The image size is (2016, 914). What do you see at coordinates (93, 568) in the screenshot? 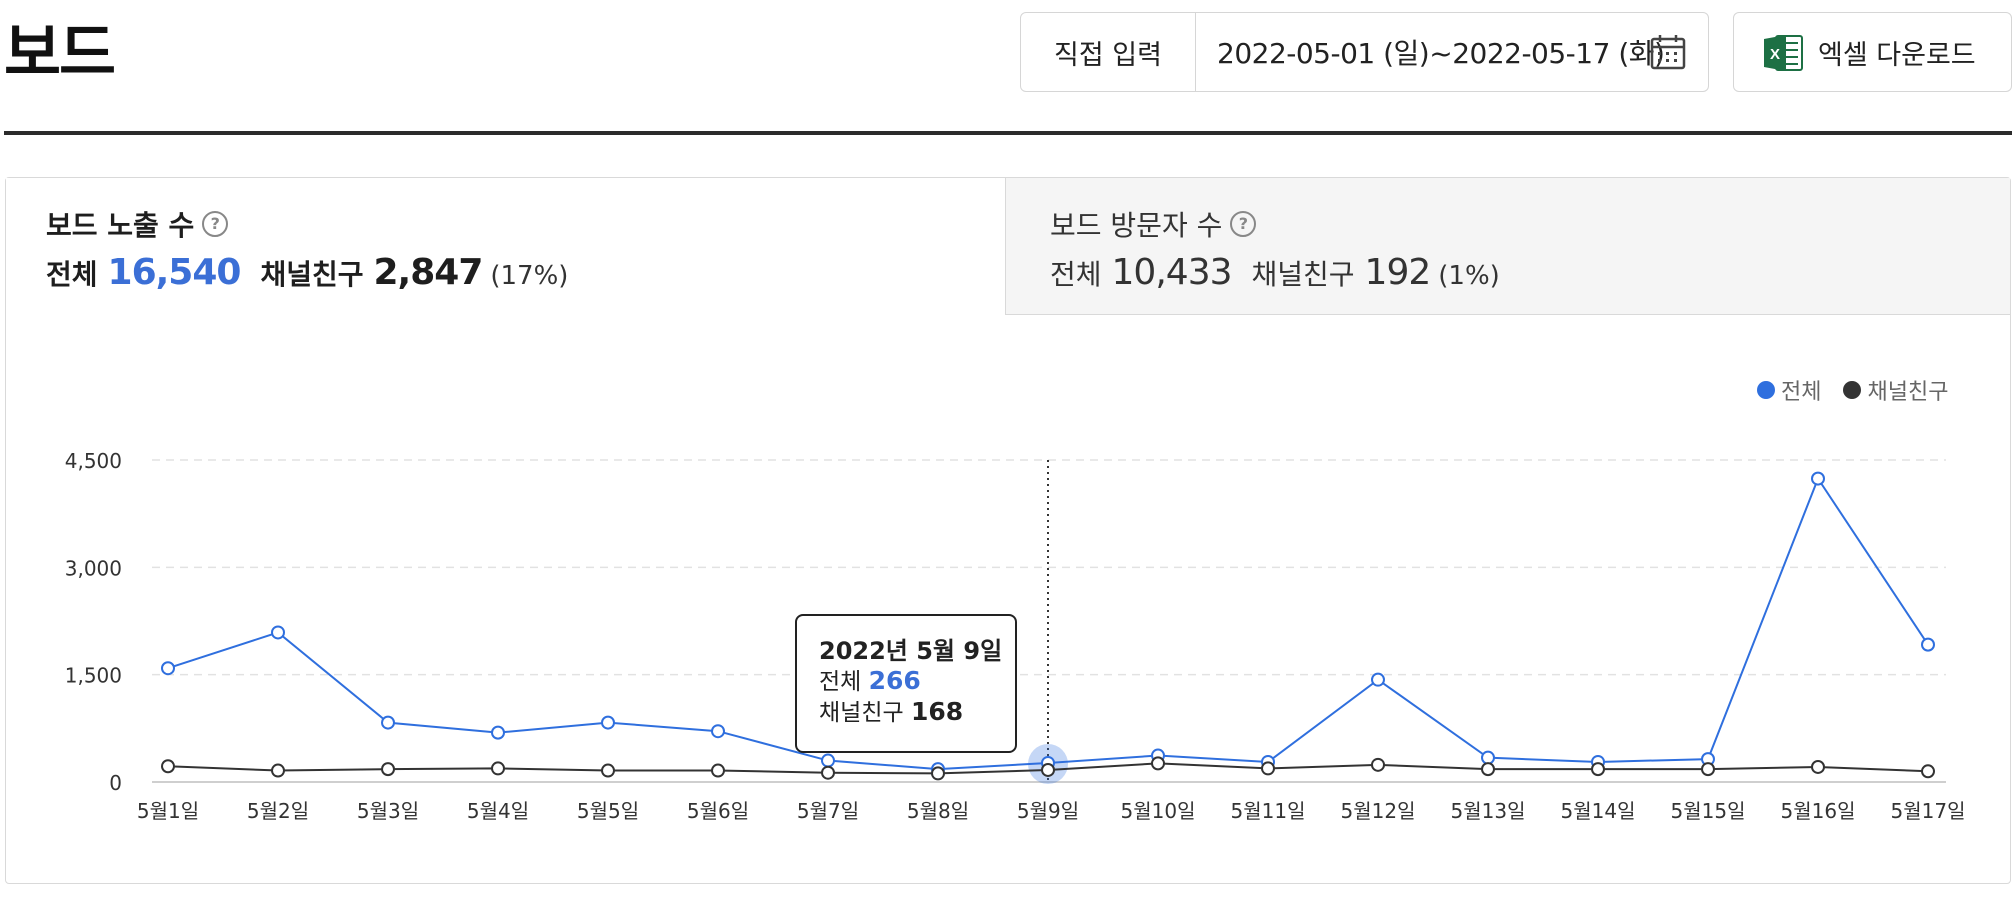
I see `y-tick-label: 3,000` at bounding box center [93, 568].